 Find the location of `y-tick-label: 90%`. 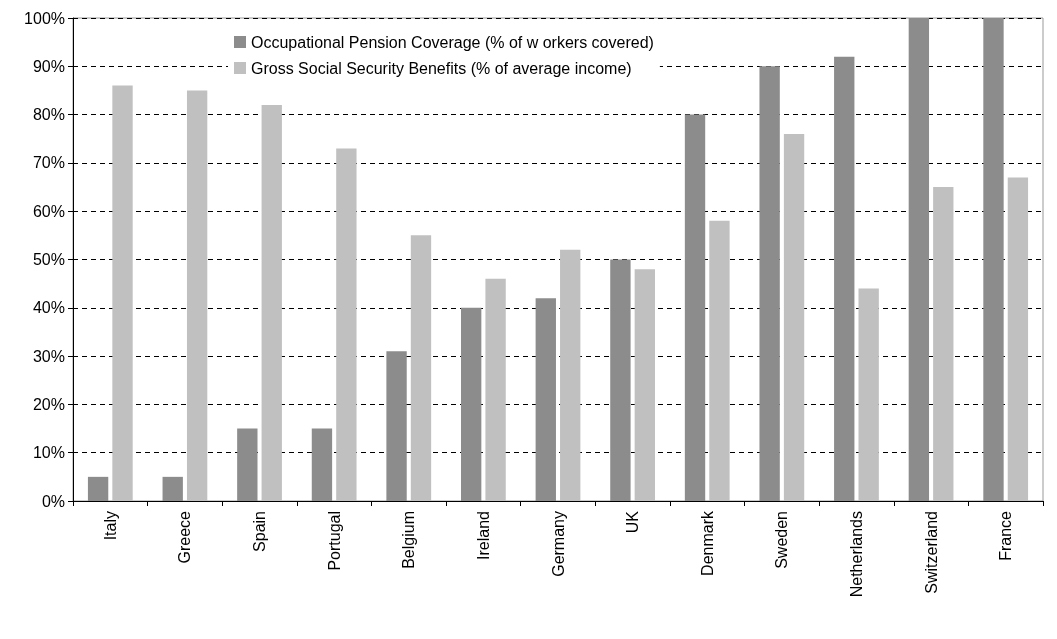

y-tick-label: 90% is located at coordinates (48, 66).